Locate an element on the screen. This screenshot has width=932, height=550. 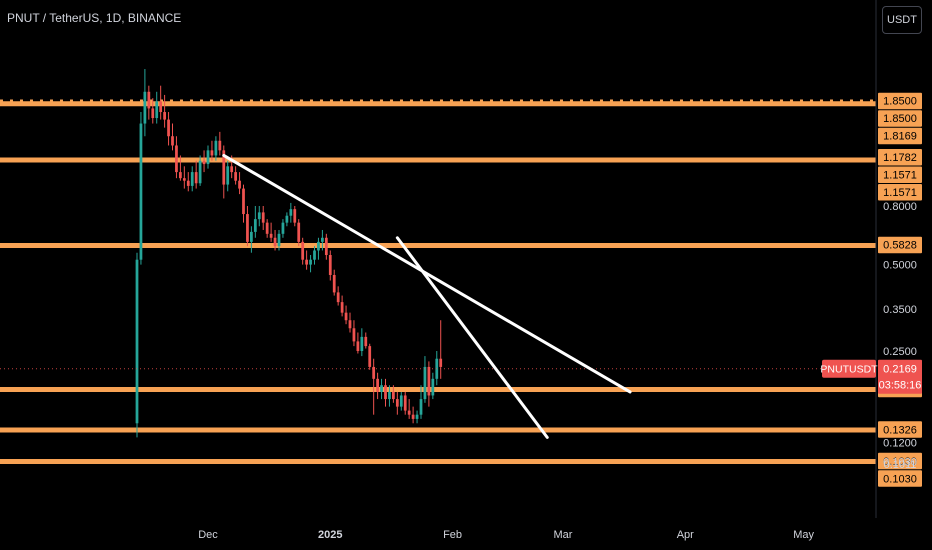
currency-button: USDT is located at coordinates (902, 20).